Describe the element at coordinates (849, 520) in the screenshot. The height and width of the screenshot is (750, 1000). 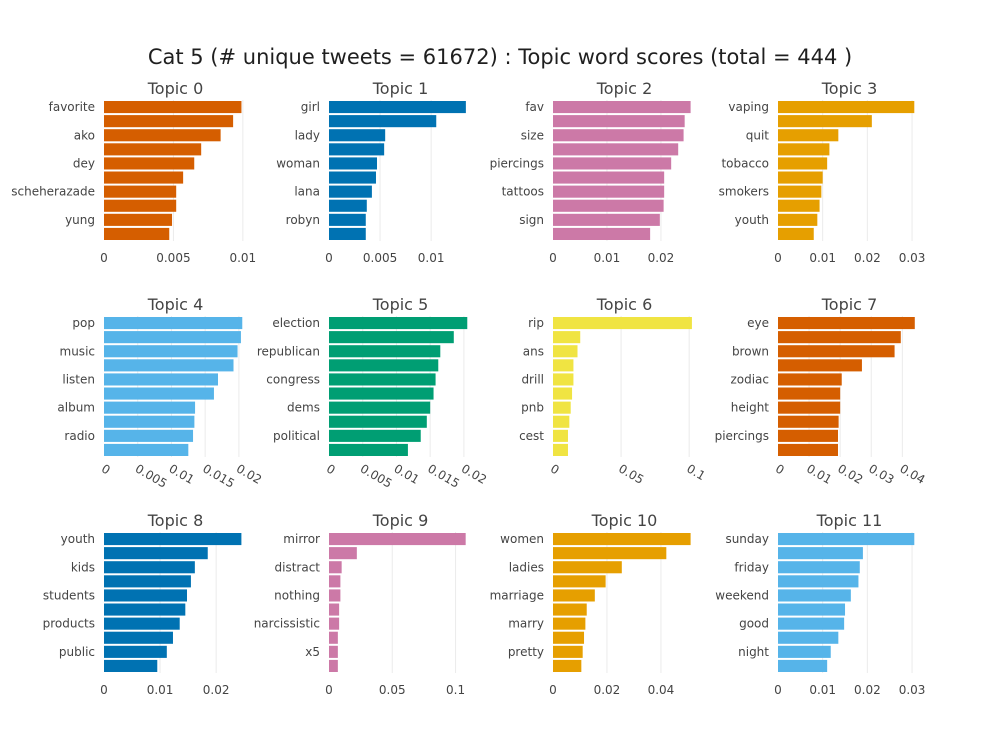
I see `subplot-title: Topic 11` at that location.